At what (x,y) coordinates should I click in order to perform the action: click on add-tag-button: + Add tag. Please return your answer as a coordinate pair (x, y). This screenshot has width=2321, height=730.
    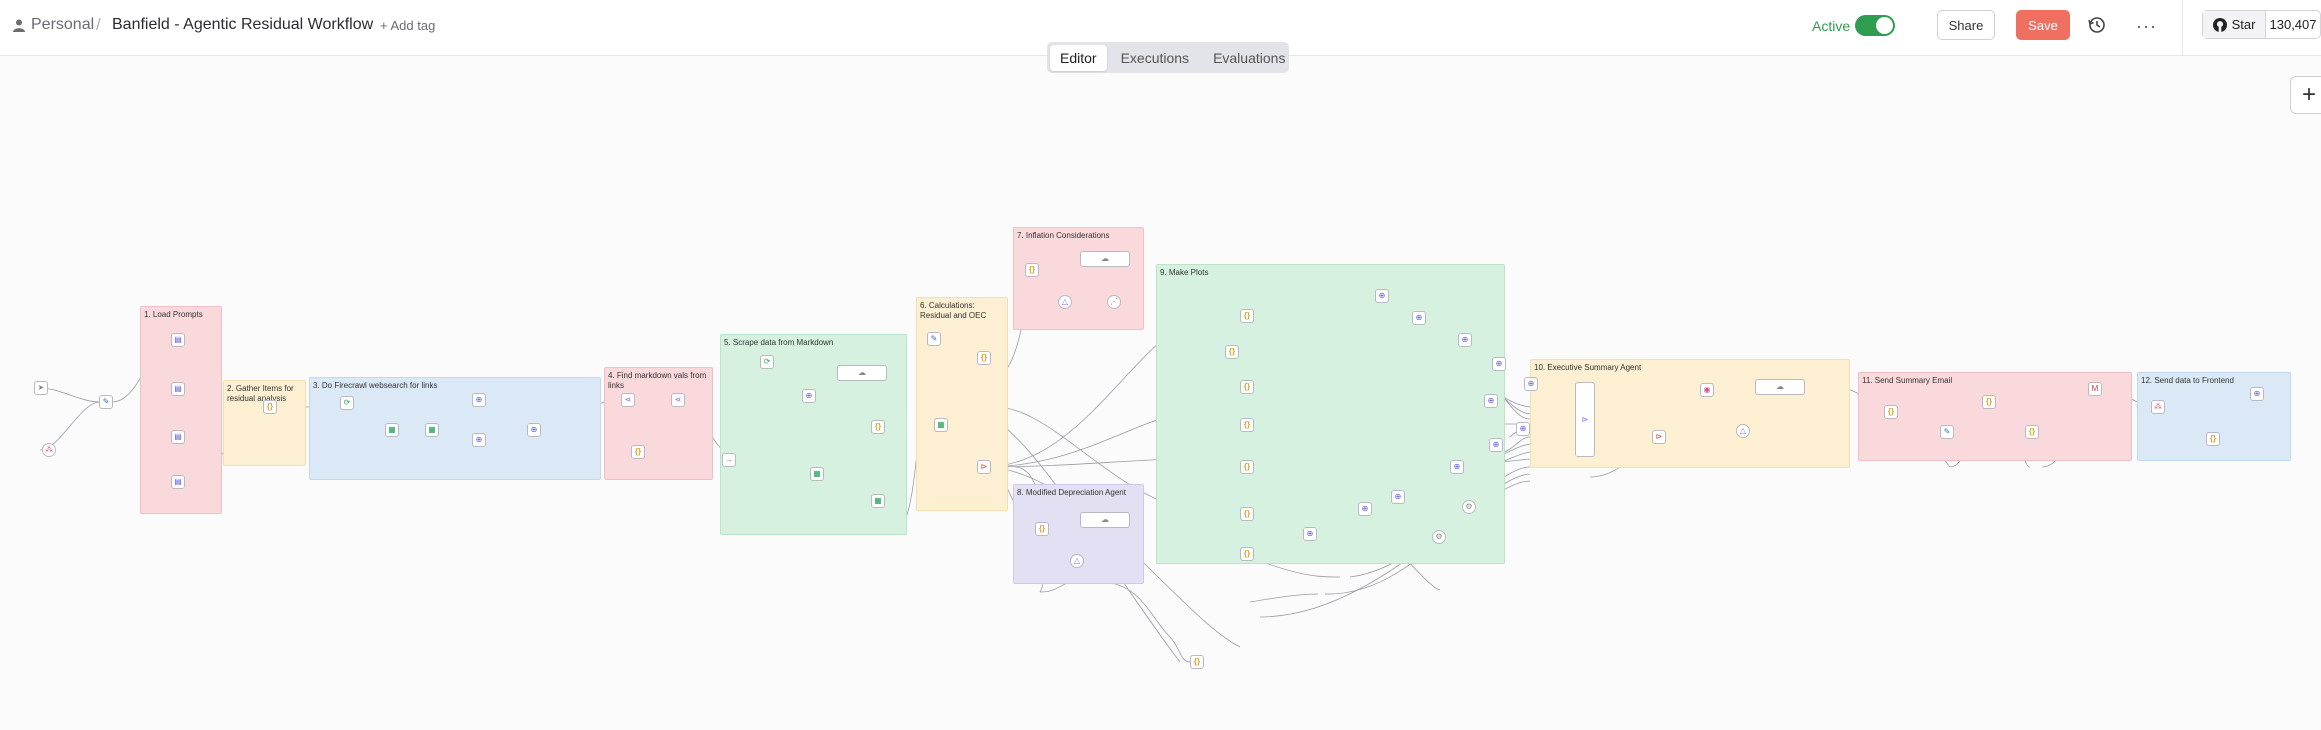
    Looking at the image, I should click on (407, 25).